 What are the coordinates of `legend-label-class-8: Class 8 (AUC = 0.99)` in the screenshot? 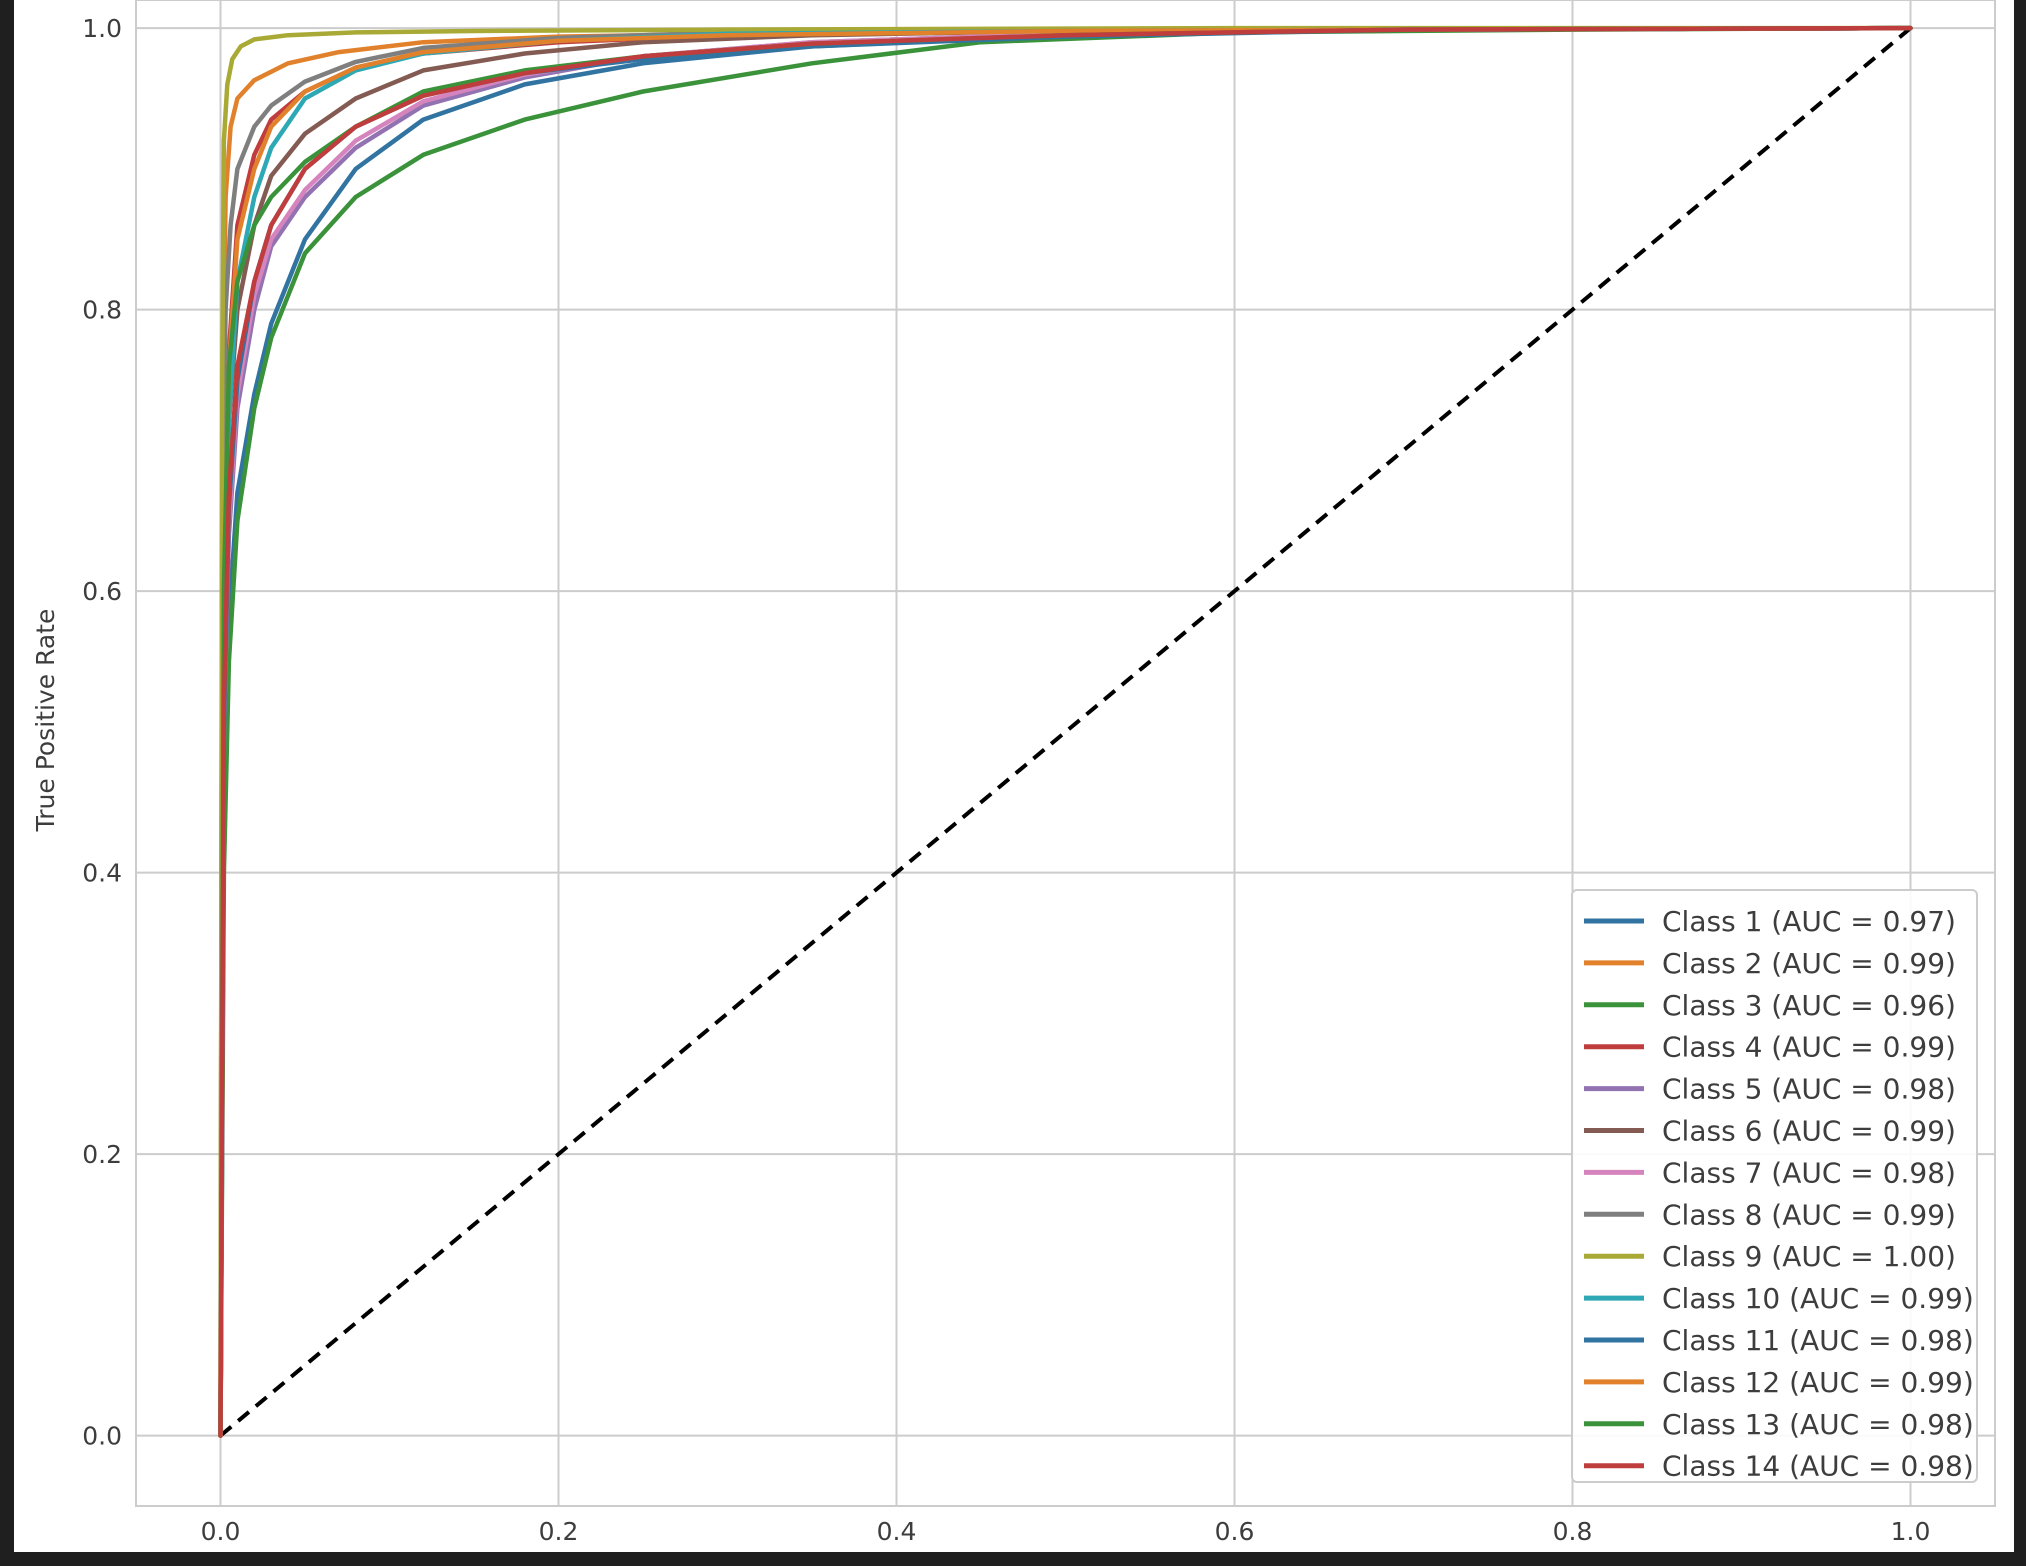 It's located at (1809, 1214).